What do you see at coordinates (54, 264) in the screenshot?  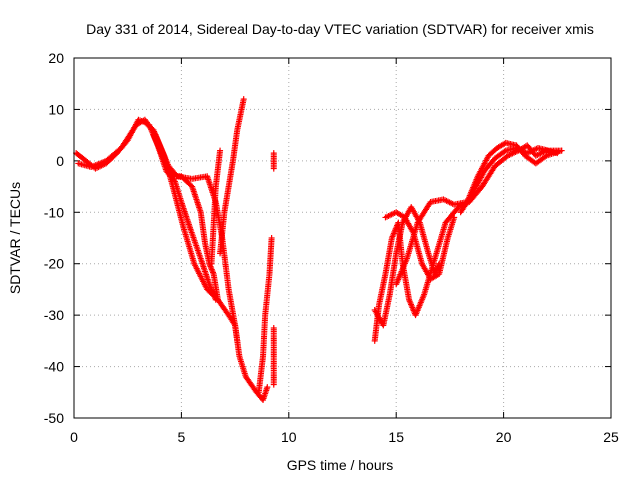 I see `y-tick-label: -20` at bounding box center [54, 264].